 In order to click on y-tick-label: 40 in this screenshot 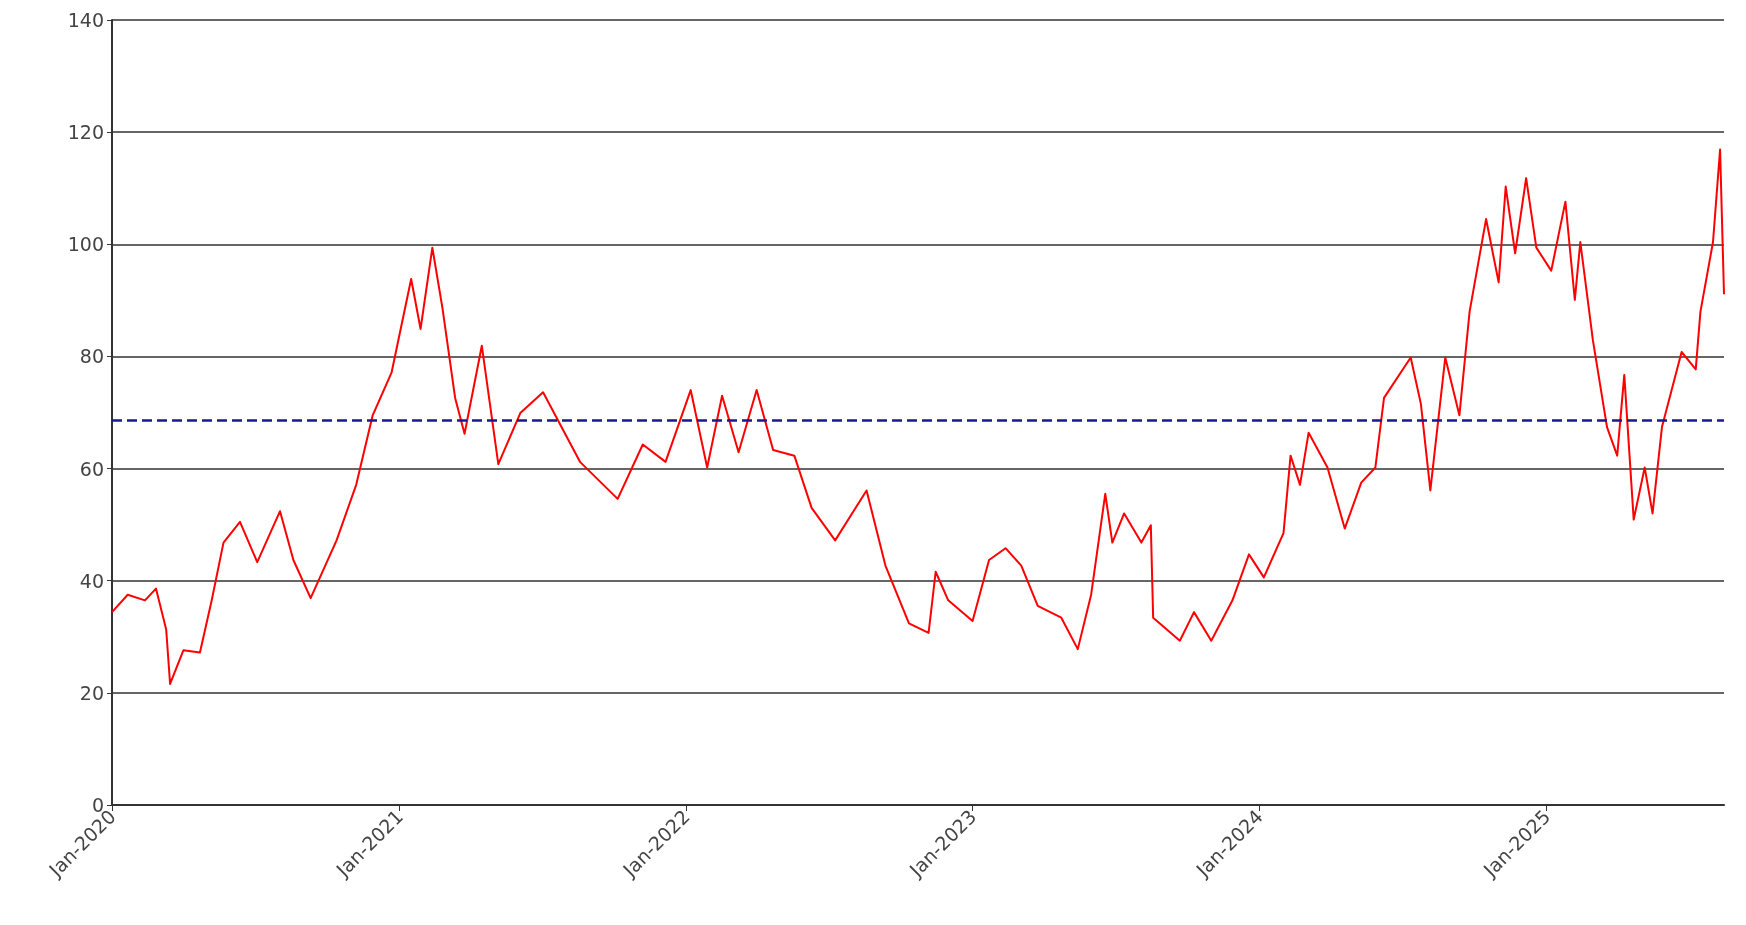, I will do `click(91, 580)`.